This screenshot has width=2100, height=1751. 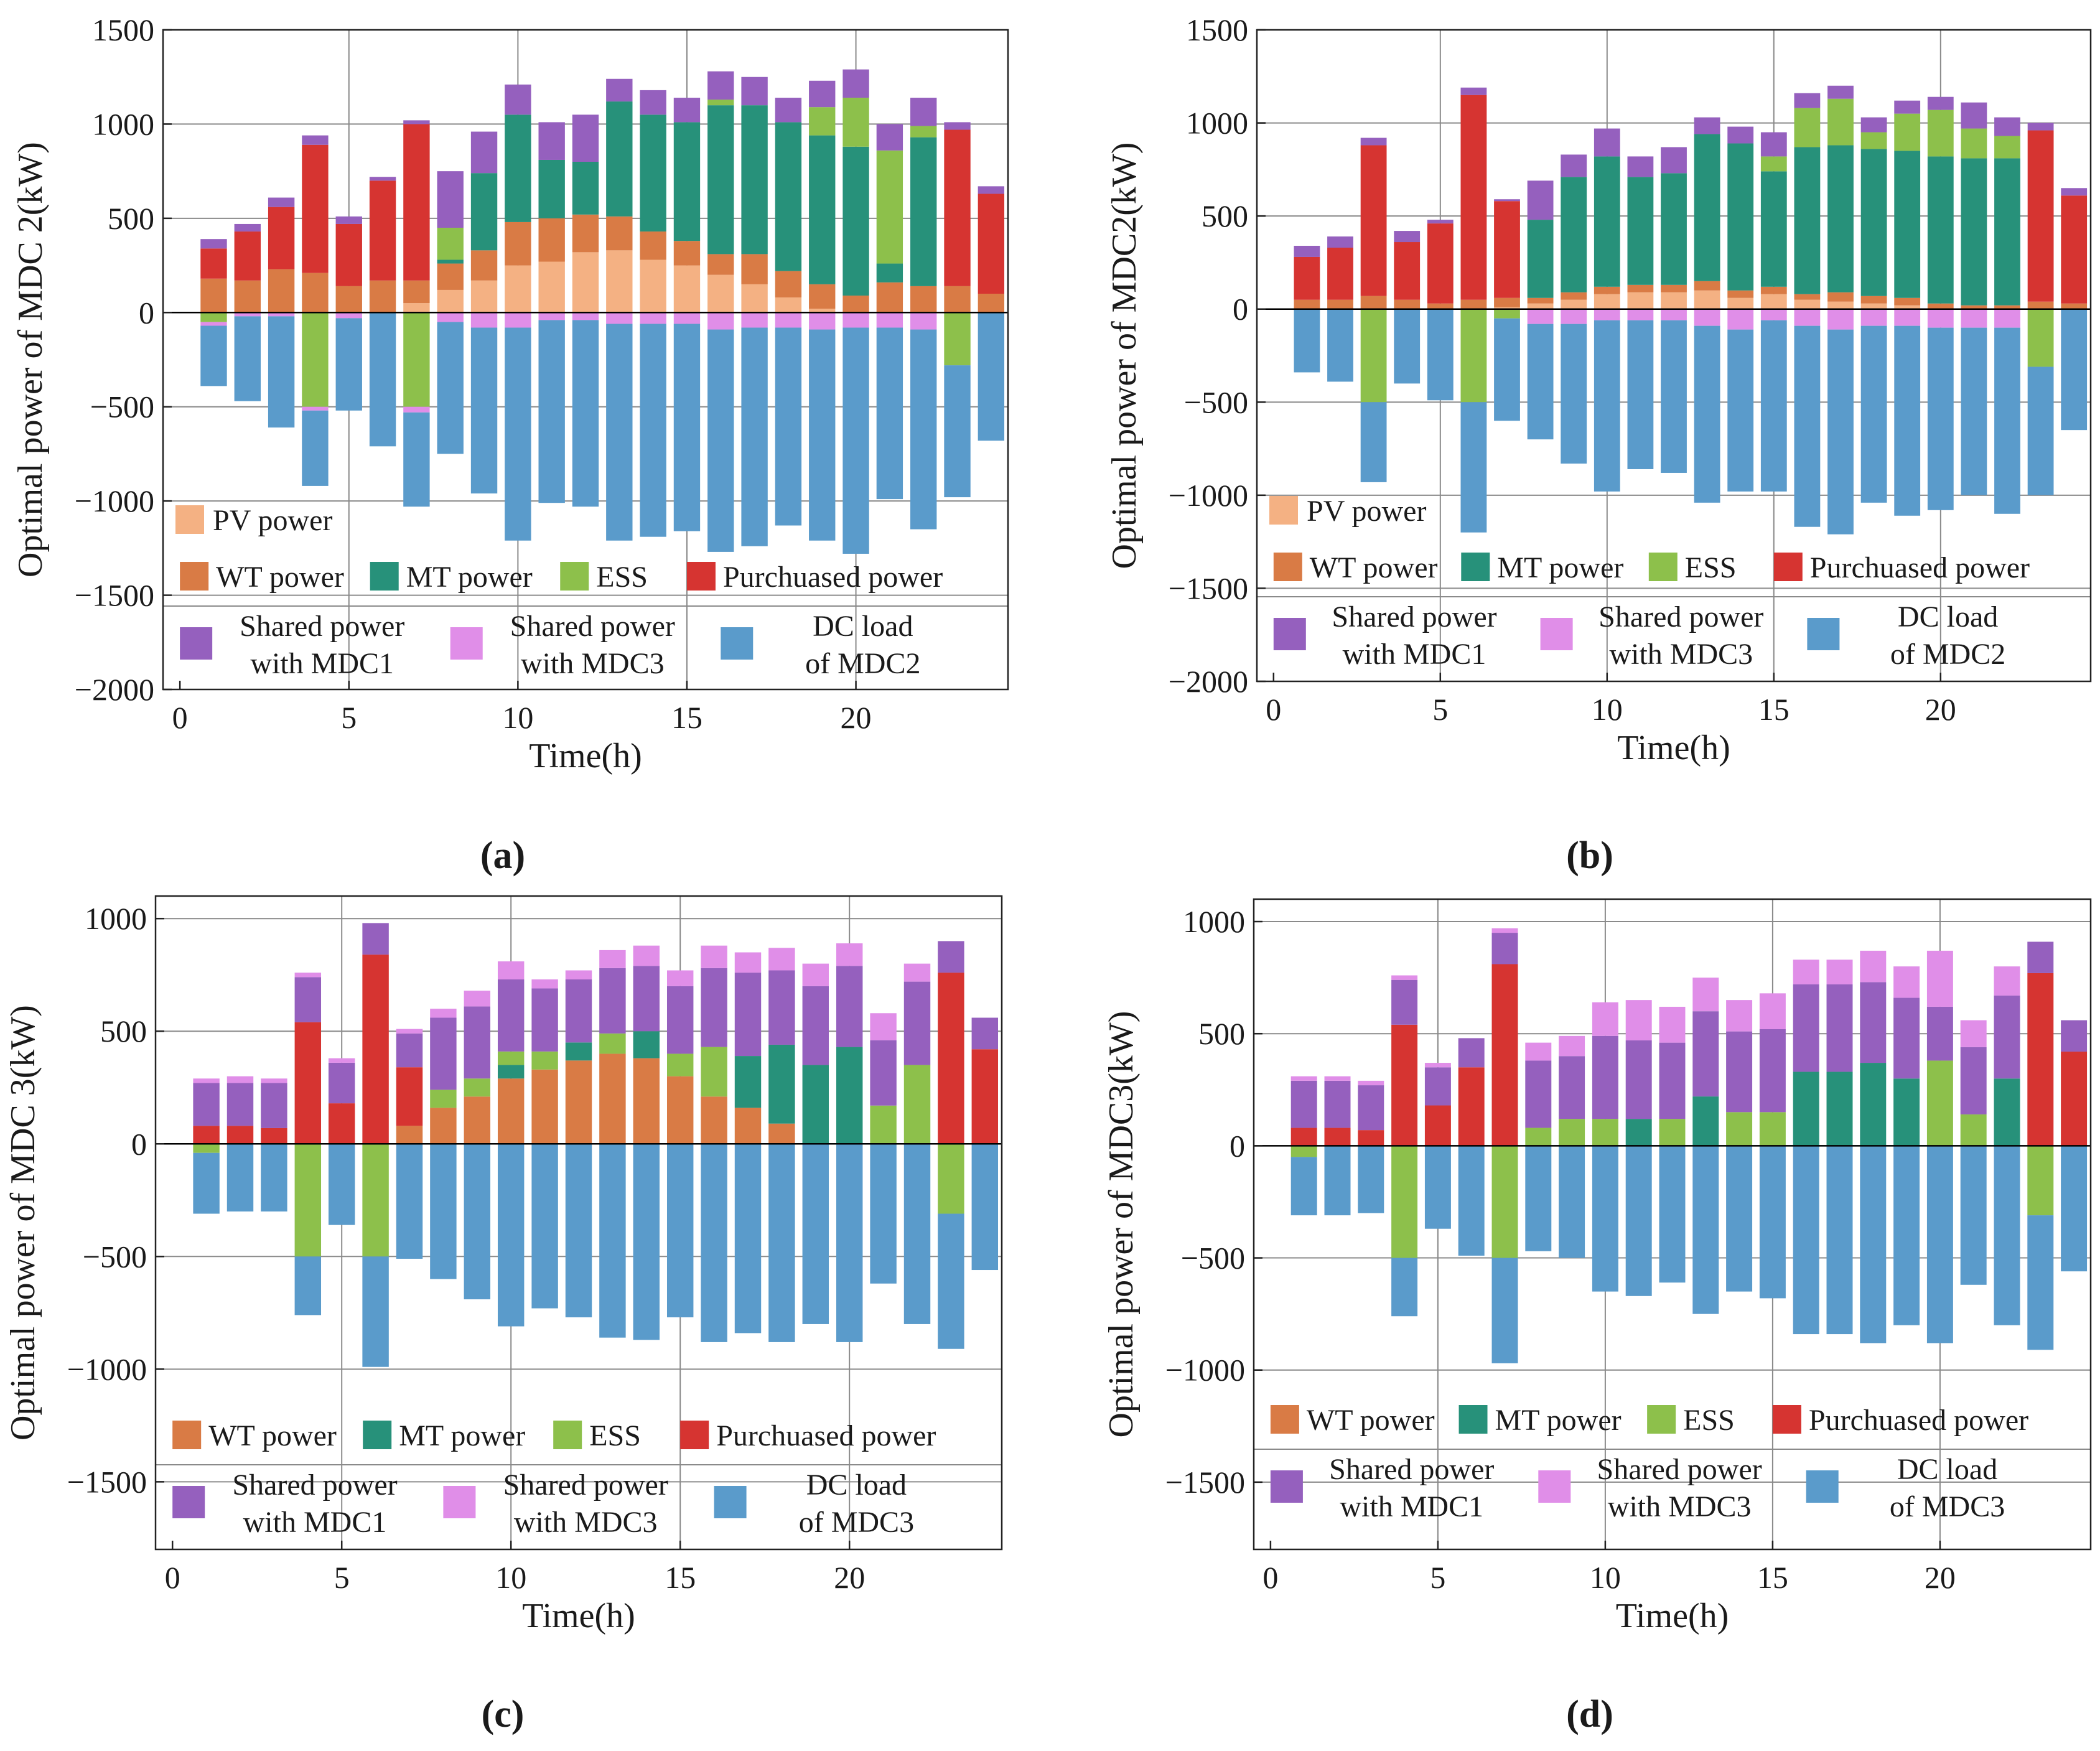 I want to click on legend-label: DC load, so click(x=1948, y=617).